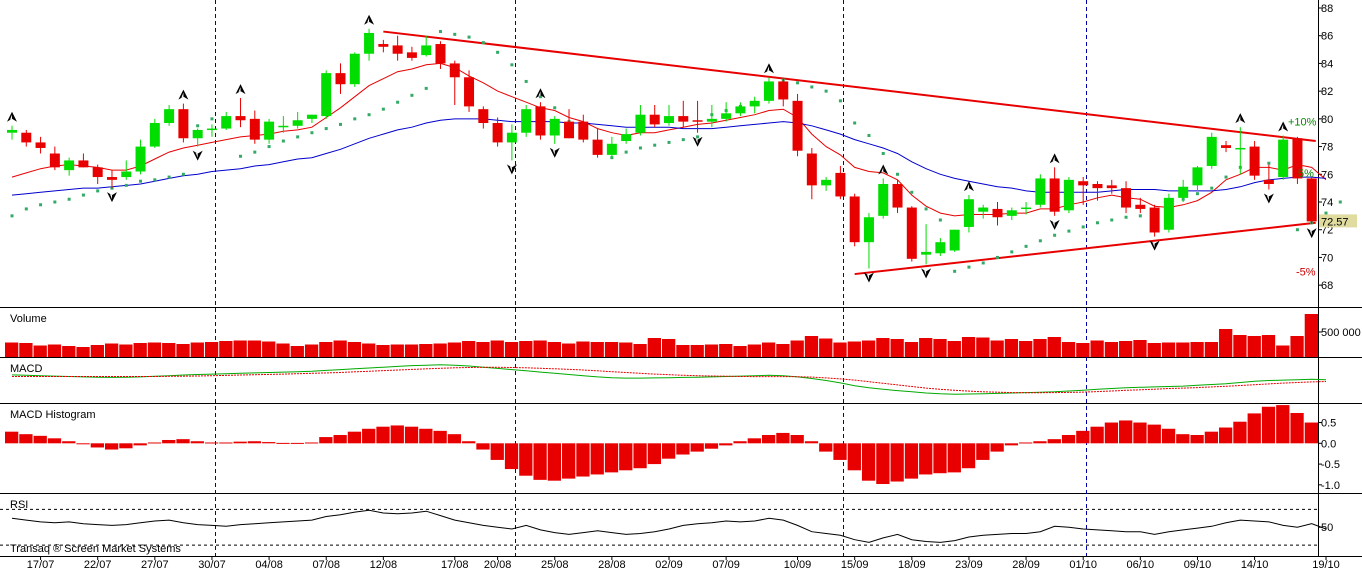 The image size is (1362, 577). Describe the element at coordinates (849, 86) in the screenshot. I see `resistance-trend-line` at that location.